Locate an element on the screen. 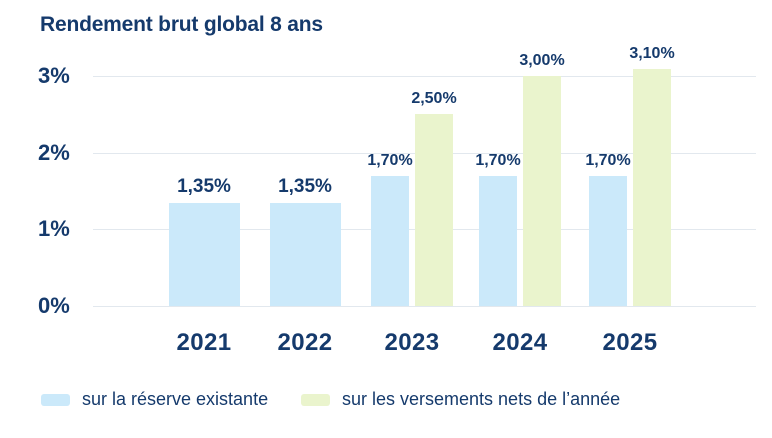 The width and height of the screenshot is (772, 438). x-axis-label-2022: 2022 is located at coordinates (305, 342).